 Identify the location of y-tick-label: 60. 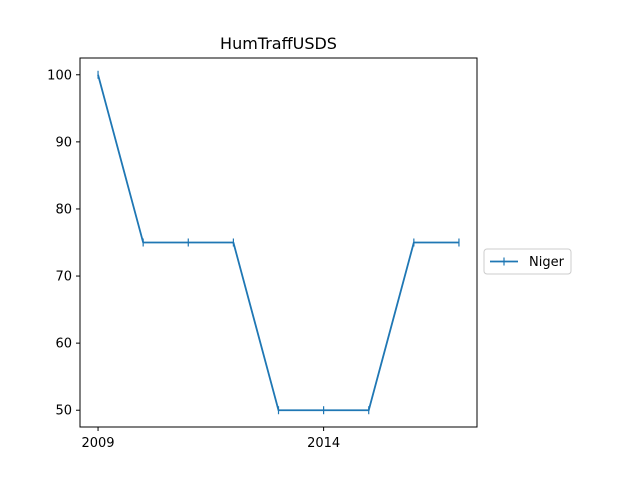
(63, 344).